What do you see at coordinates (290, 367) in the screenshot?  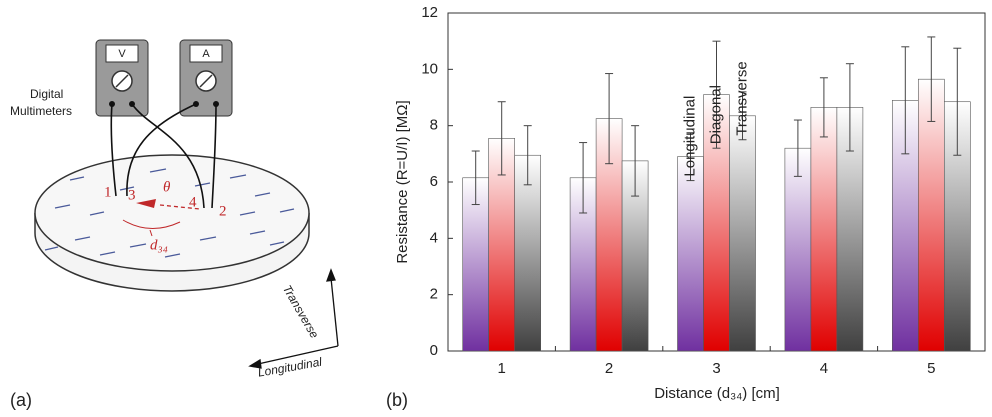 I see `axis-label: Longitudinal` at bounding box center [290, 367].